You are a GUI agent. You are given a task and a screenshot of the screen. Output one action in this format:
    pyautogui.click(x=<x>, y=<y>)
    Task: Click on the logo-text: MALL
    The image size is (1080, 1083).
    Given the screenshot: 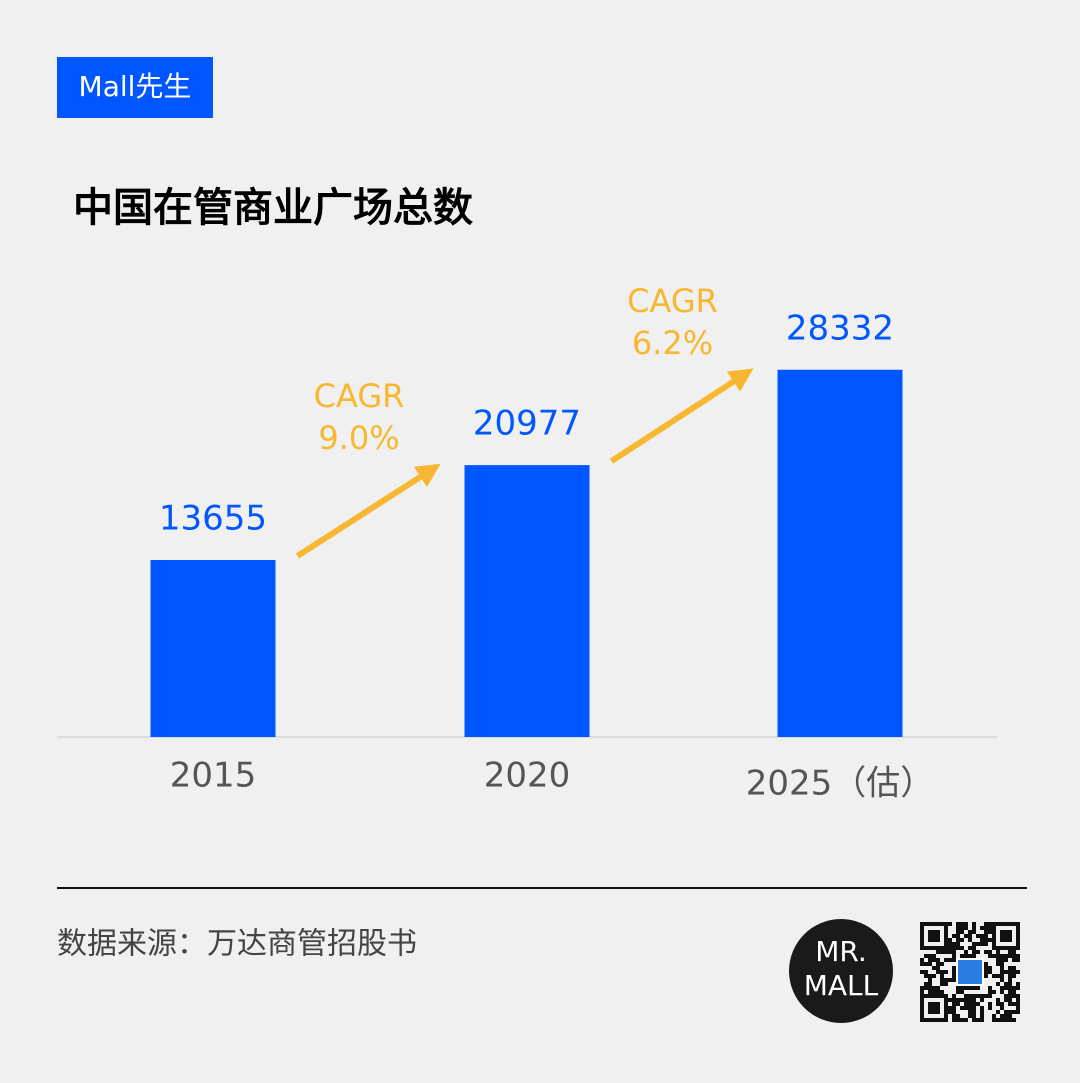 What is the action you would take?
    pyautogui.click(x=841, y=985)
    